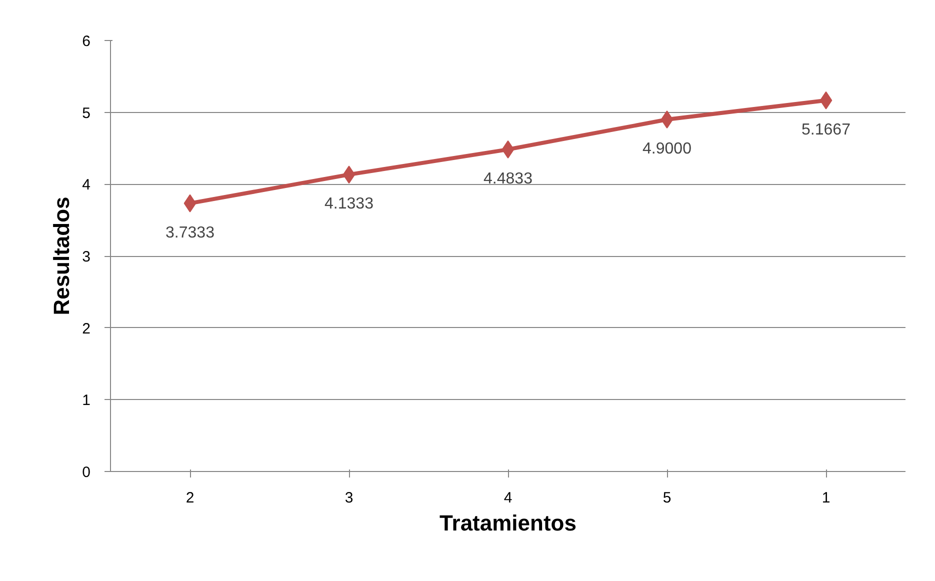 This screenshot has width=935, height=581. What do you see at coordinates (667, 498) in the screenshot?
I see `x-tick-label: 5` at bounding box center [667, 498].